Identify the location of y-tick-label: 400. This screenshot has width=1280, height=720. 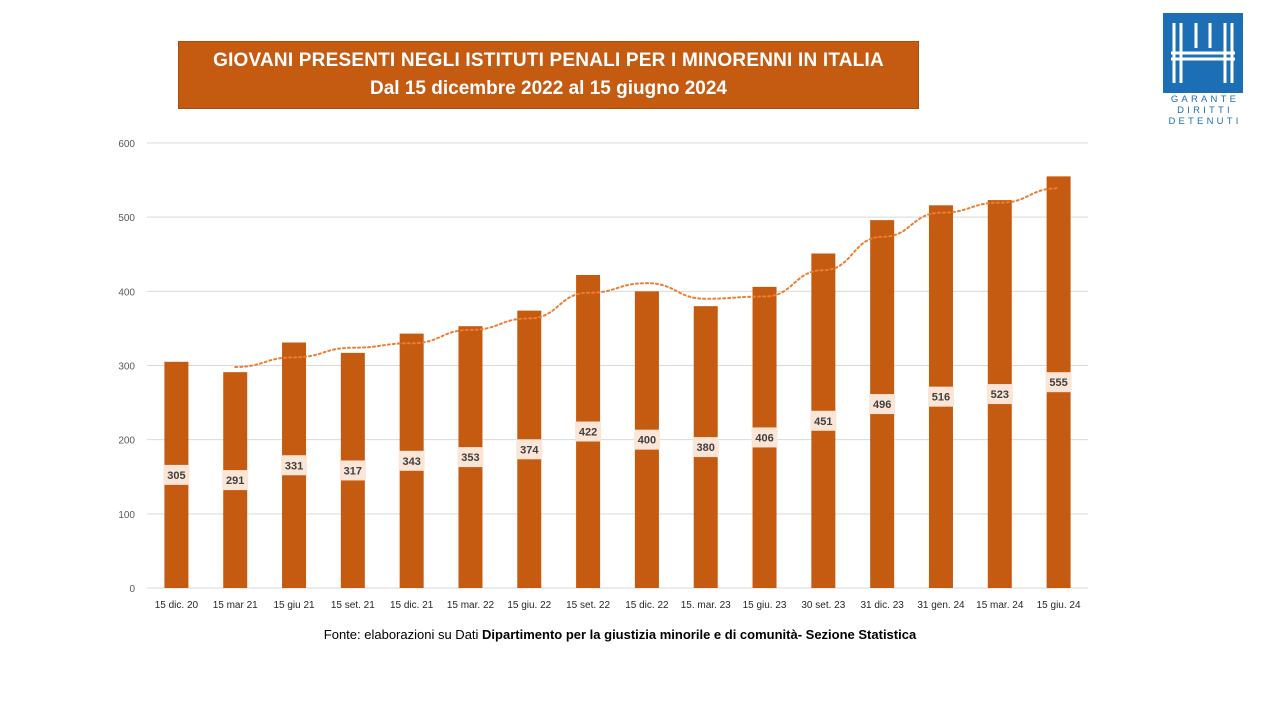
(126, 292).